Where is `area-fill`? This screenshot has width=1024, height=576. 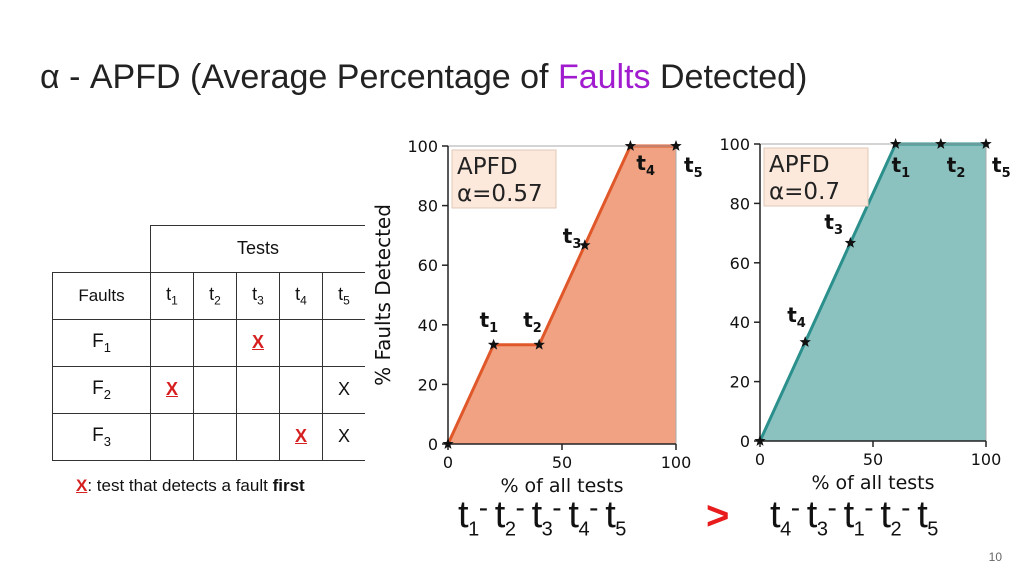
area-fill is located at coordinates (873, 292).